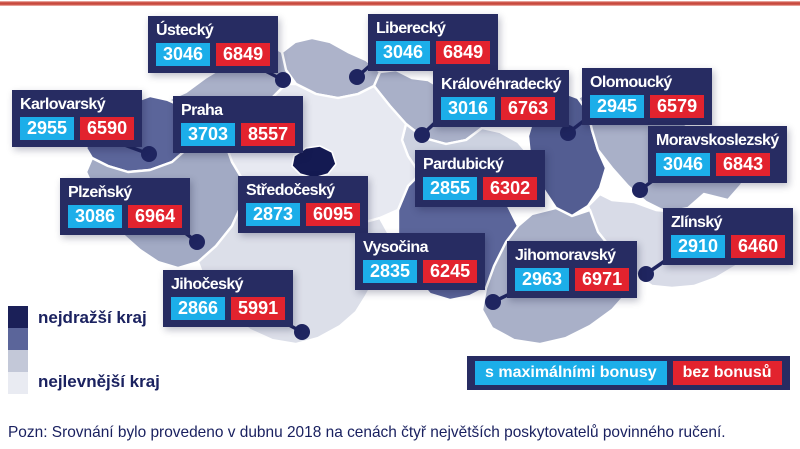 Image resolution: width=800 pixels, height=449 pixels. What do you see at coordinates (63, 104) in the screenshot?
I see `region-name: Karlovarský` at bounding box center [63, 104].